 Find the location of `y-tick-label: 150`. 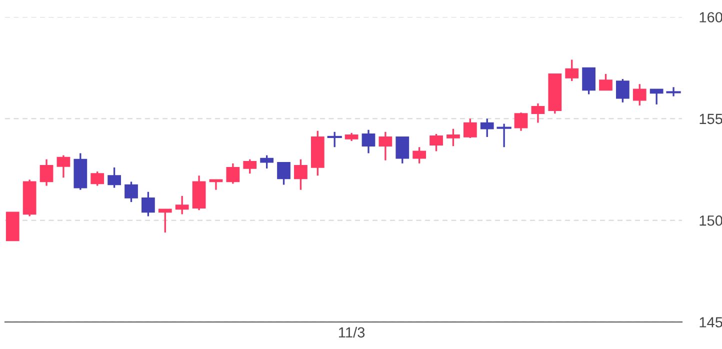

y-tick-label: 150 is located at coordinates (711, 220).